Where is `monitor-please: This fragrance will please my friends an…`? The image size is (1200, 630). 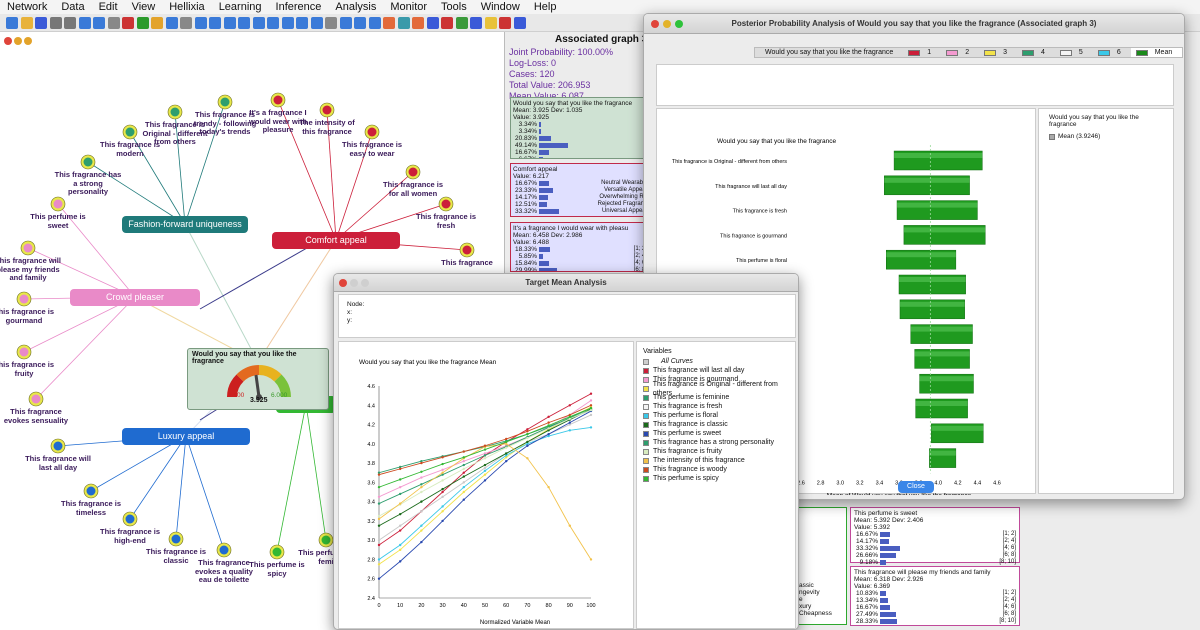 monitor-please: This fragrance will please my friends an… is located at coordinates (935, 596).